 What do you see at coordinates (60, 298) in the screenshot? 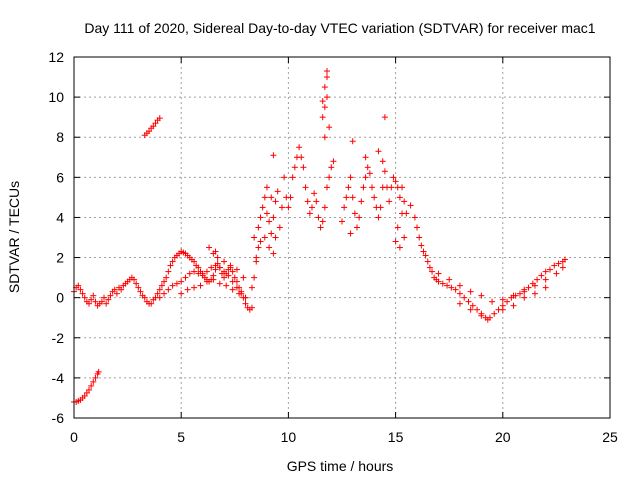
I see `y-tick-label: 0` at bounding box center [60, 298].